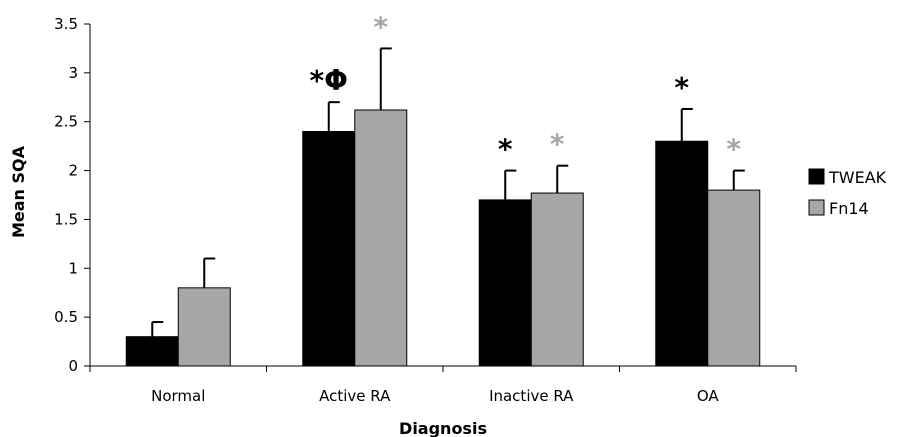  Describe the element at coordinates (443, 428) in the screenshot. I see `x-axis-title: Diagnosis` at that location.